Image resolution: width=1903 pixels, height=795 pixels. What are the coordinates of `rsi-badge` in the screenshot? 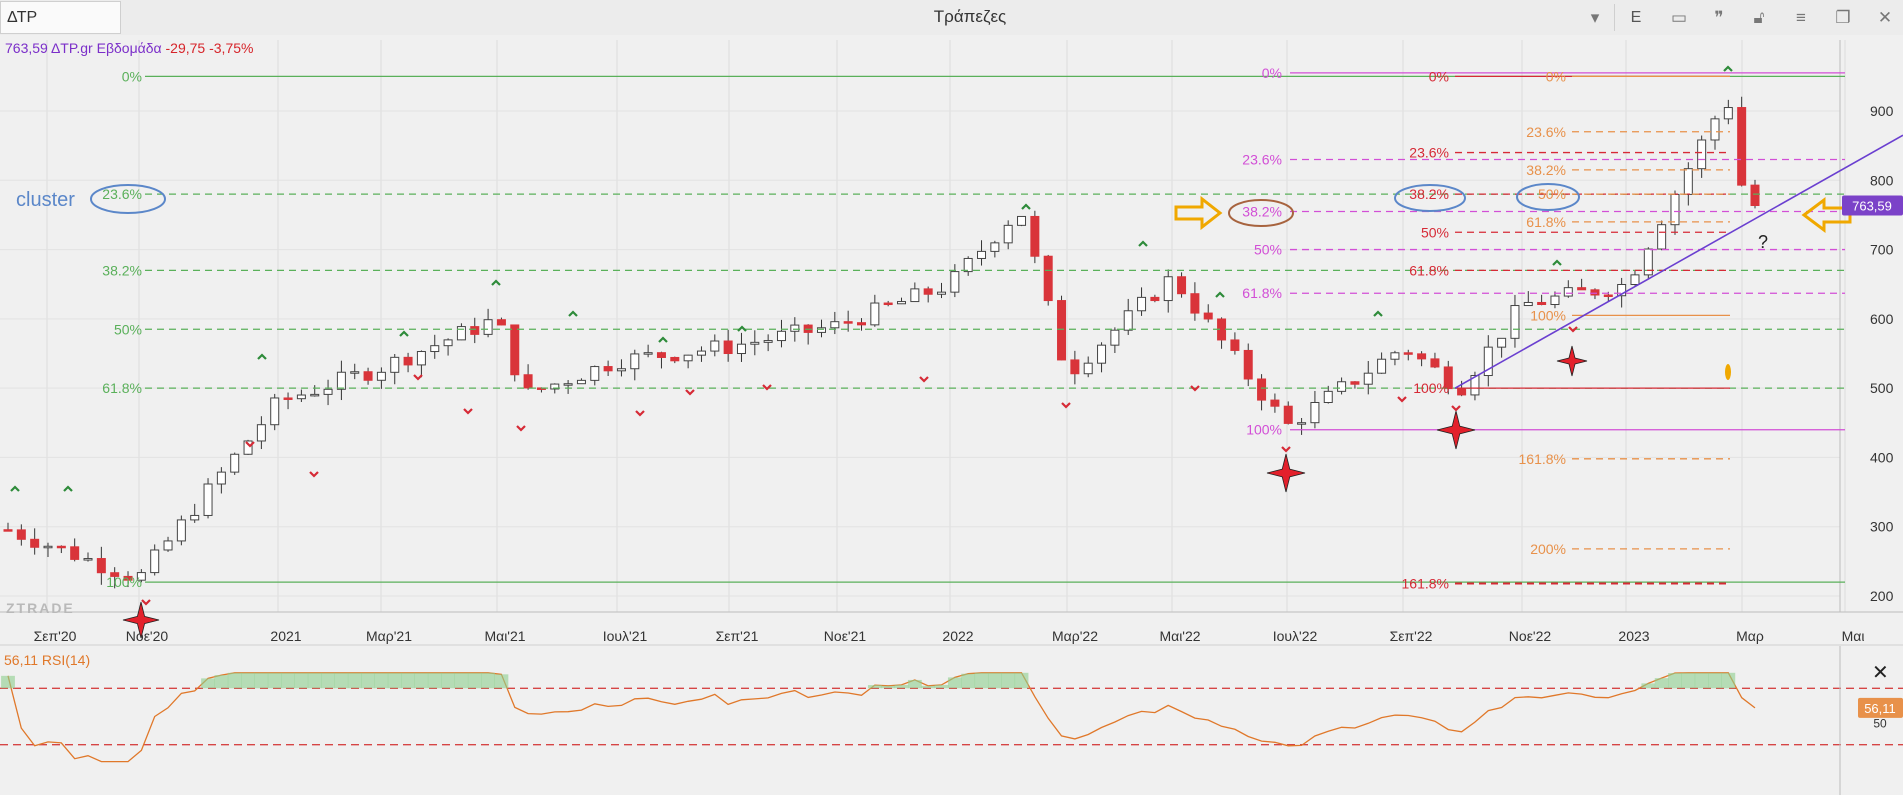 It's located at (1880, 707).